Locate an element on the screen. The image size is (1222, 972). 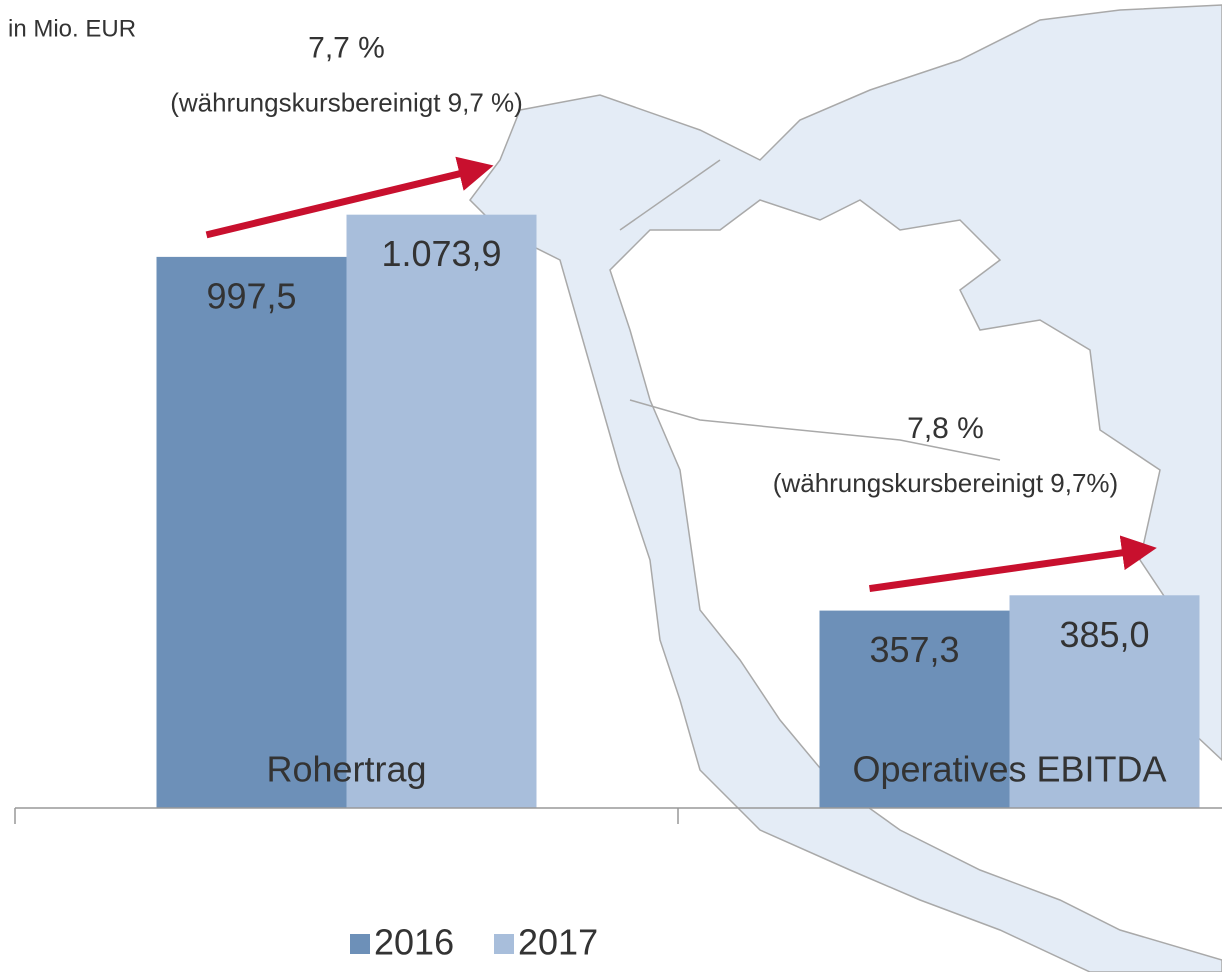
value-label: 1.073,9 is located at coordinates (441, 253).